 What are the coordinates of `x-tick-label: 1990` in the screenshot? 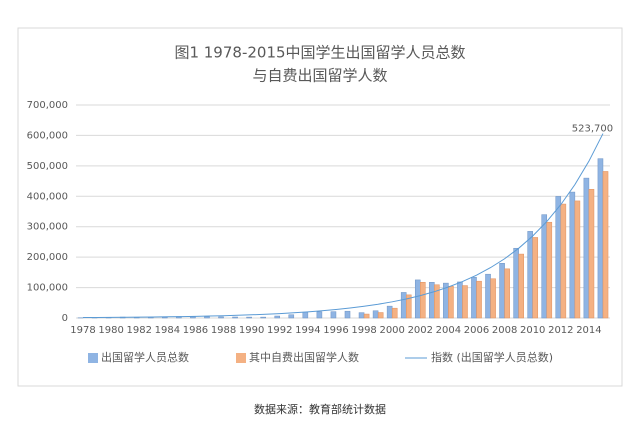 It's located at (251, 330).